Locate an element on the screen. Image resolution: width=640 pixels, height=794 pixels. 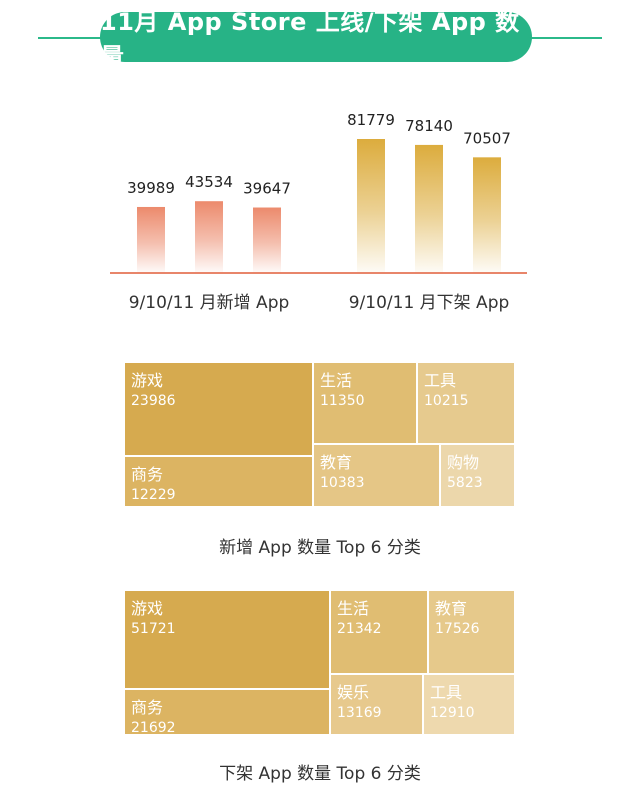
bar-value-label: 81779 is located at coordinates (371, 120).